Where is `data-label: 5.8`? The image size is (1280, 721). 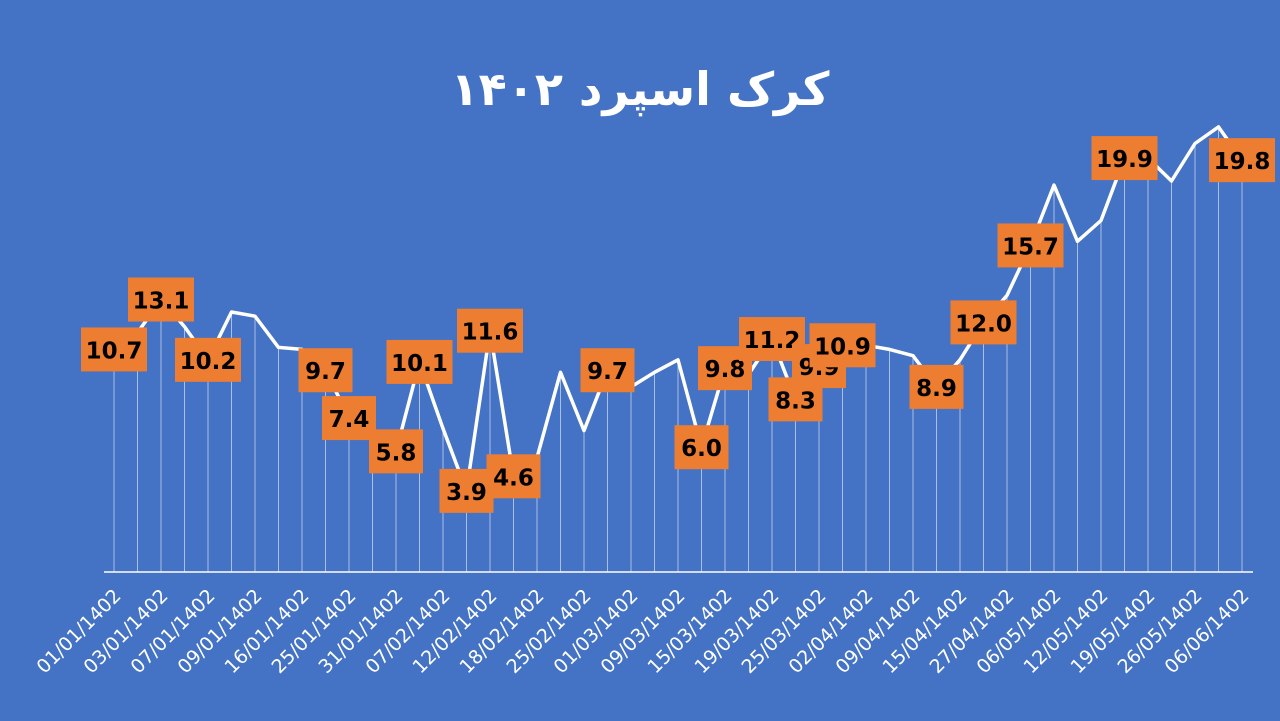 data-label: 5.8 is located at coordinates (396, 451).